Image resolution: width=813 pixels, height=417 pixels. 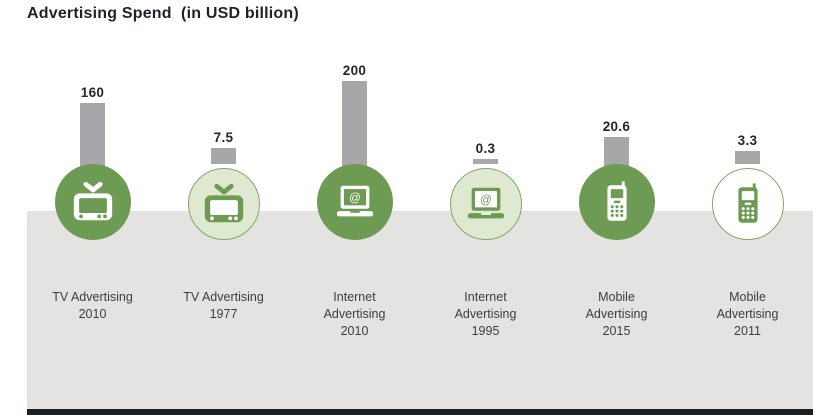 I want to click on chart-column: 0.3 @, so click(x=485, y=120).